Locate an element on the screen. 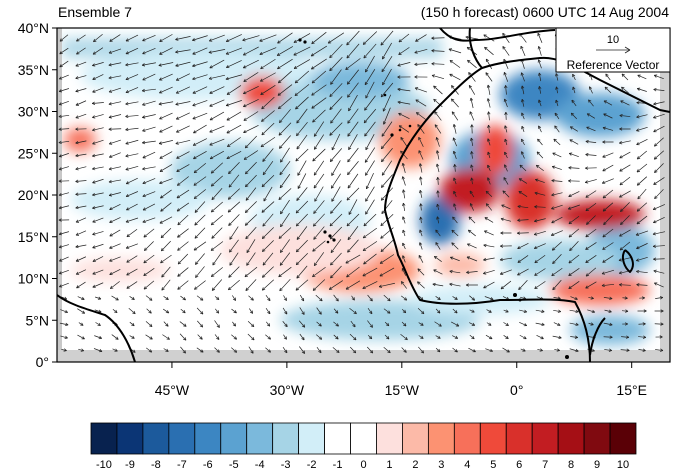 This screenshot has width=673, height=471. lon-tick-label: 45°W is located at coordinates (172, 390).